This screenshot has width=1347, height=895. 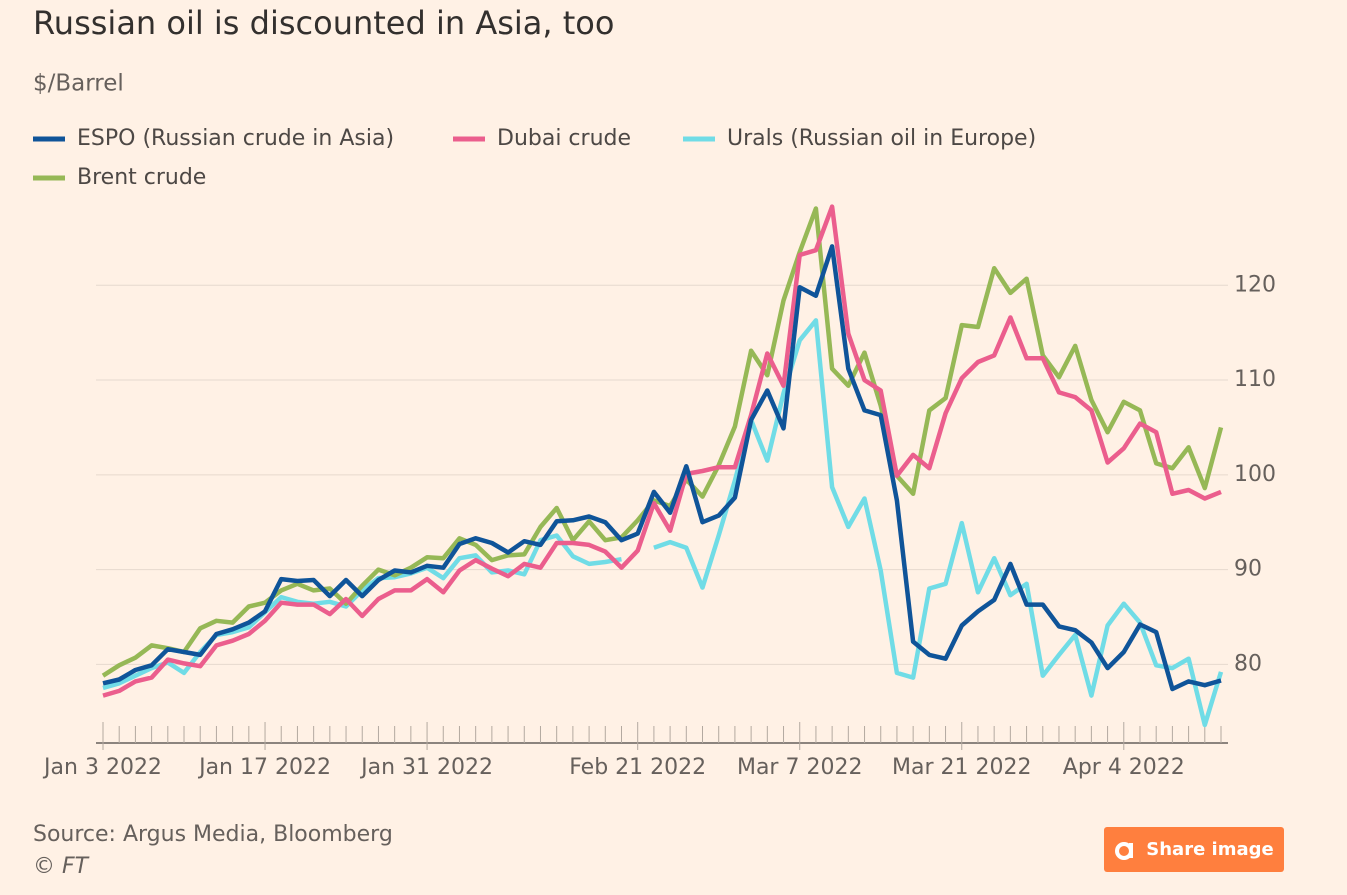 I want to click on share-label: Share image, so click(x=1210, y=849).